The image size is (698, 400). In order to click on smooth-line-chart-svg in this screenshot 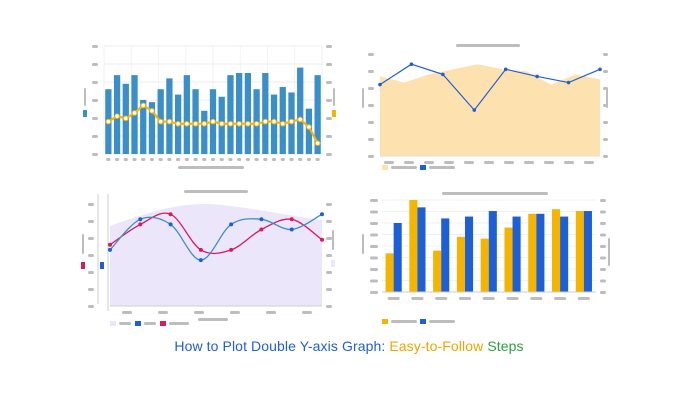, I will do `click(208, 258)`.